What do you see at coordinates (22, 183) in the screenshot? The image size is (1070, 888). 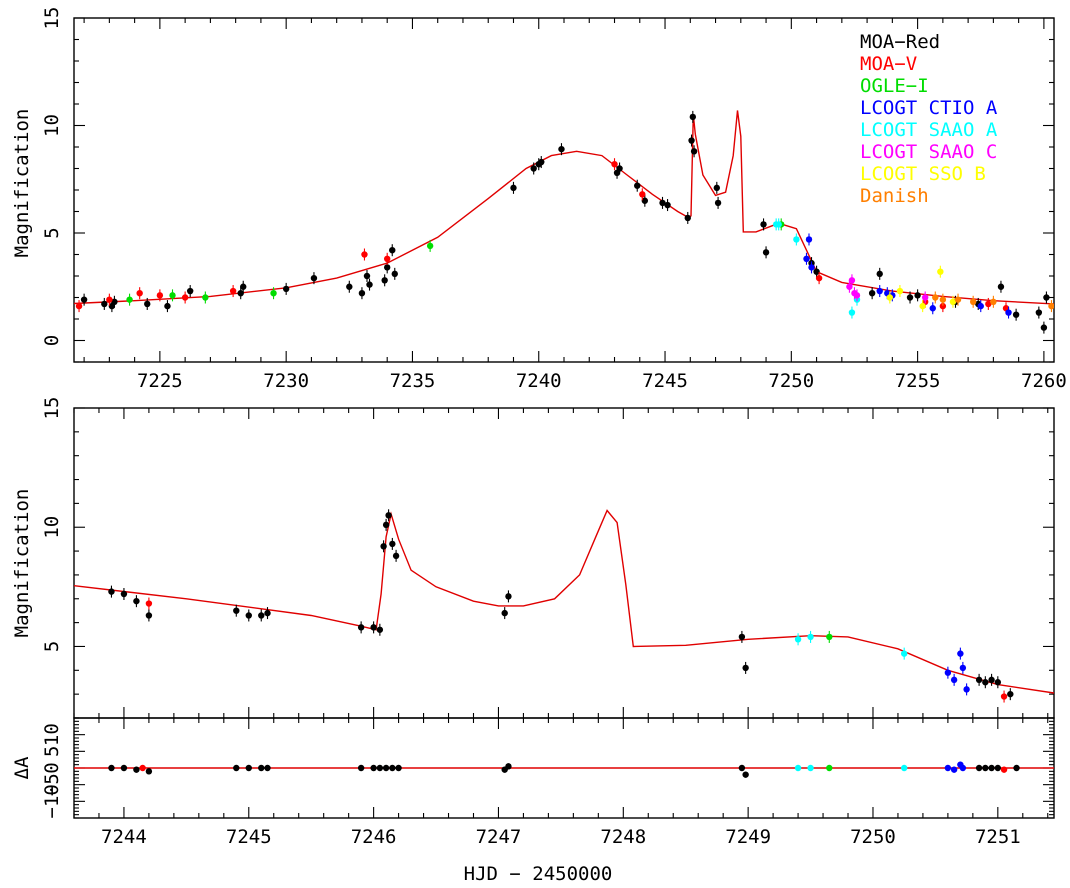 I see `y-axis-label-top: Magnification` at bounding box center [22, 183].